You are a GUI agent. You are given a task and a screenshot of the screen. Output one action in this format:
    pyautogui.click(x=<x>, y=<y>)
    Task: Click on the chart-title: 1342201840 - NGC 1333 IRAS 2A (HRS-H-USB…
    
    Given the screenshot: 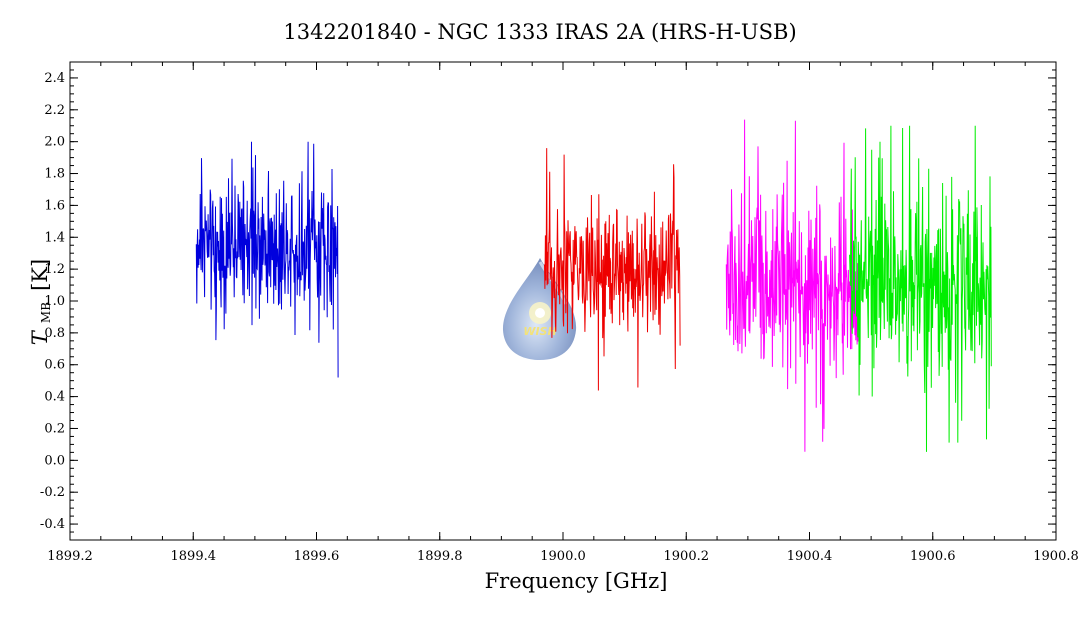 What is the action you would take?
    pyautogui.click(x=539, y=32)
    